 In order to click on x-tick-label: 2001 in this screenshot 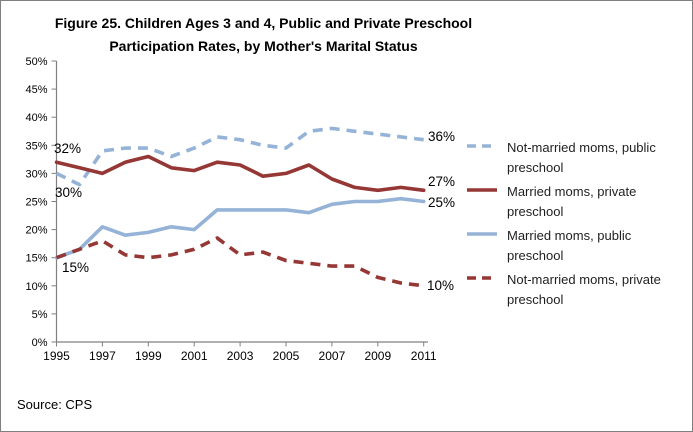, I will do `click(194, 356)`.